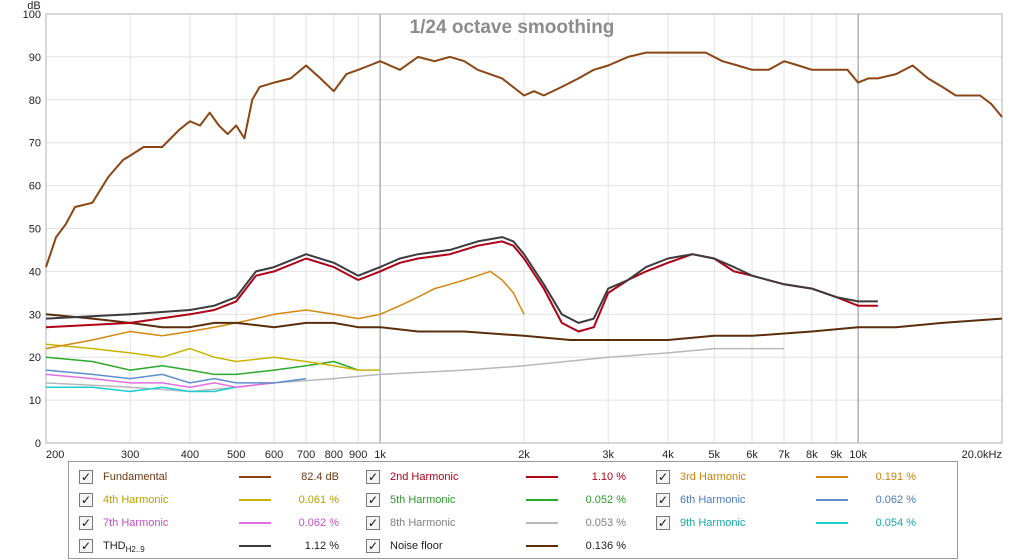 Image resolution: width=1024 pixels, height=560 pixels. I want to click on legend-value: 0.052 %, so click(605, 500).